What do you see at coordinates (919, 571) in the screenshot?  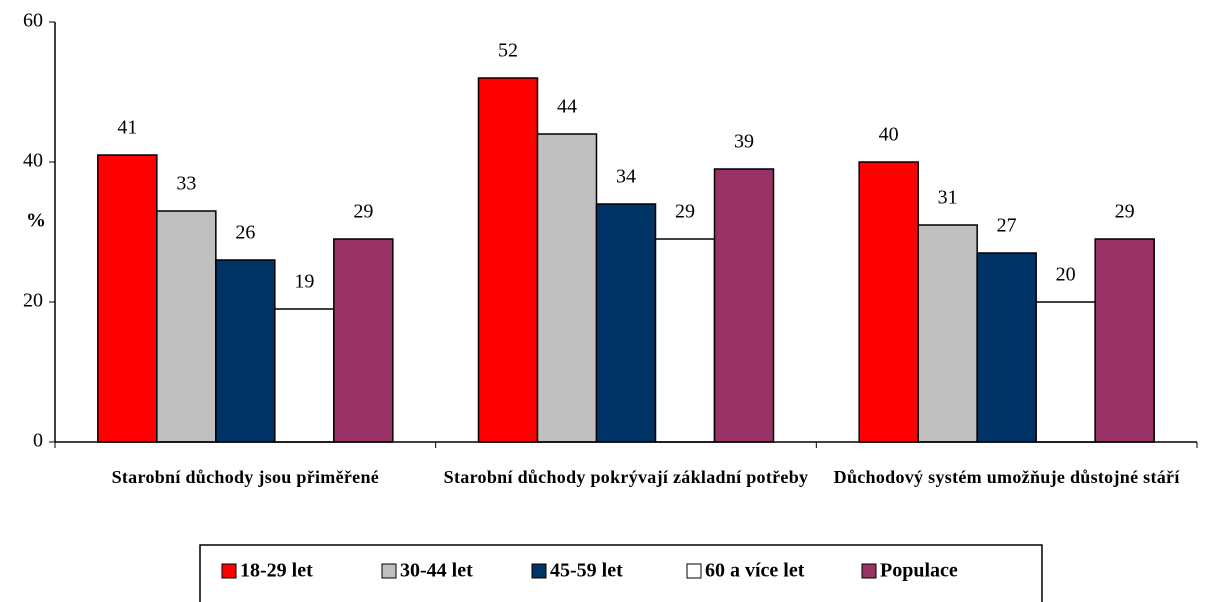 I see `legend-label: Populace` at bounding box center [919, 571].